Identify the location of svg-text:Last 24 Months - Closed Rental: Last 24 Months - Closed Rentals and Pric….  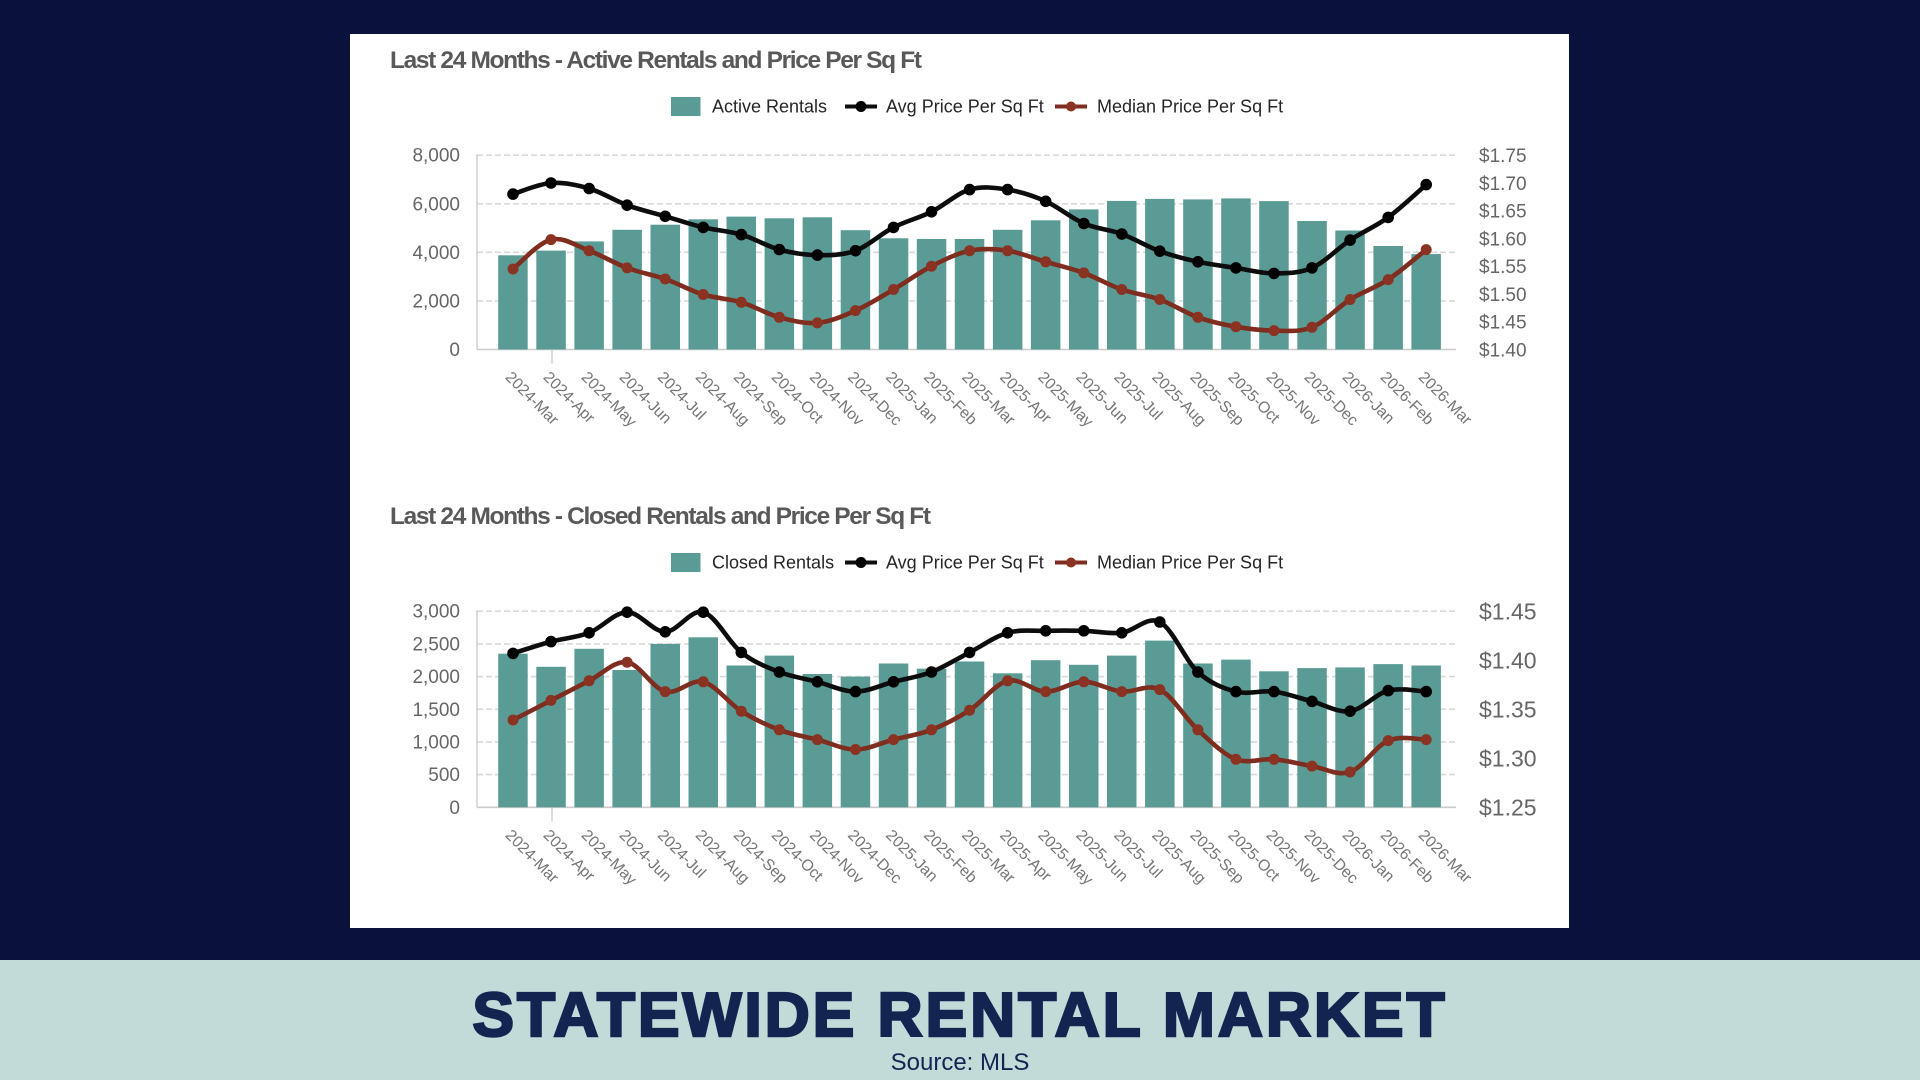
(660, 516).